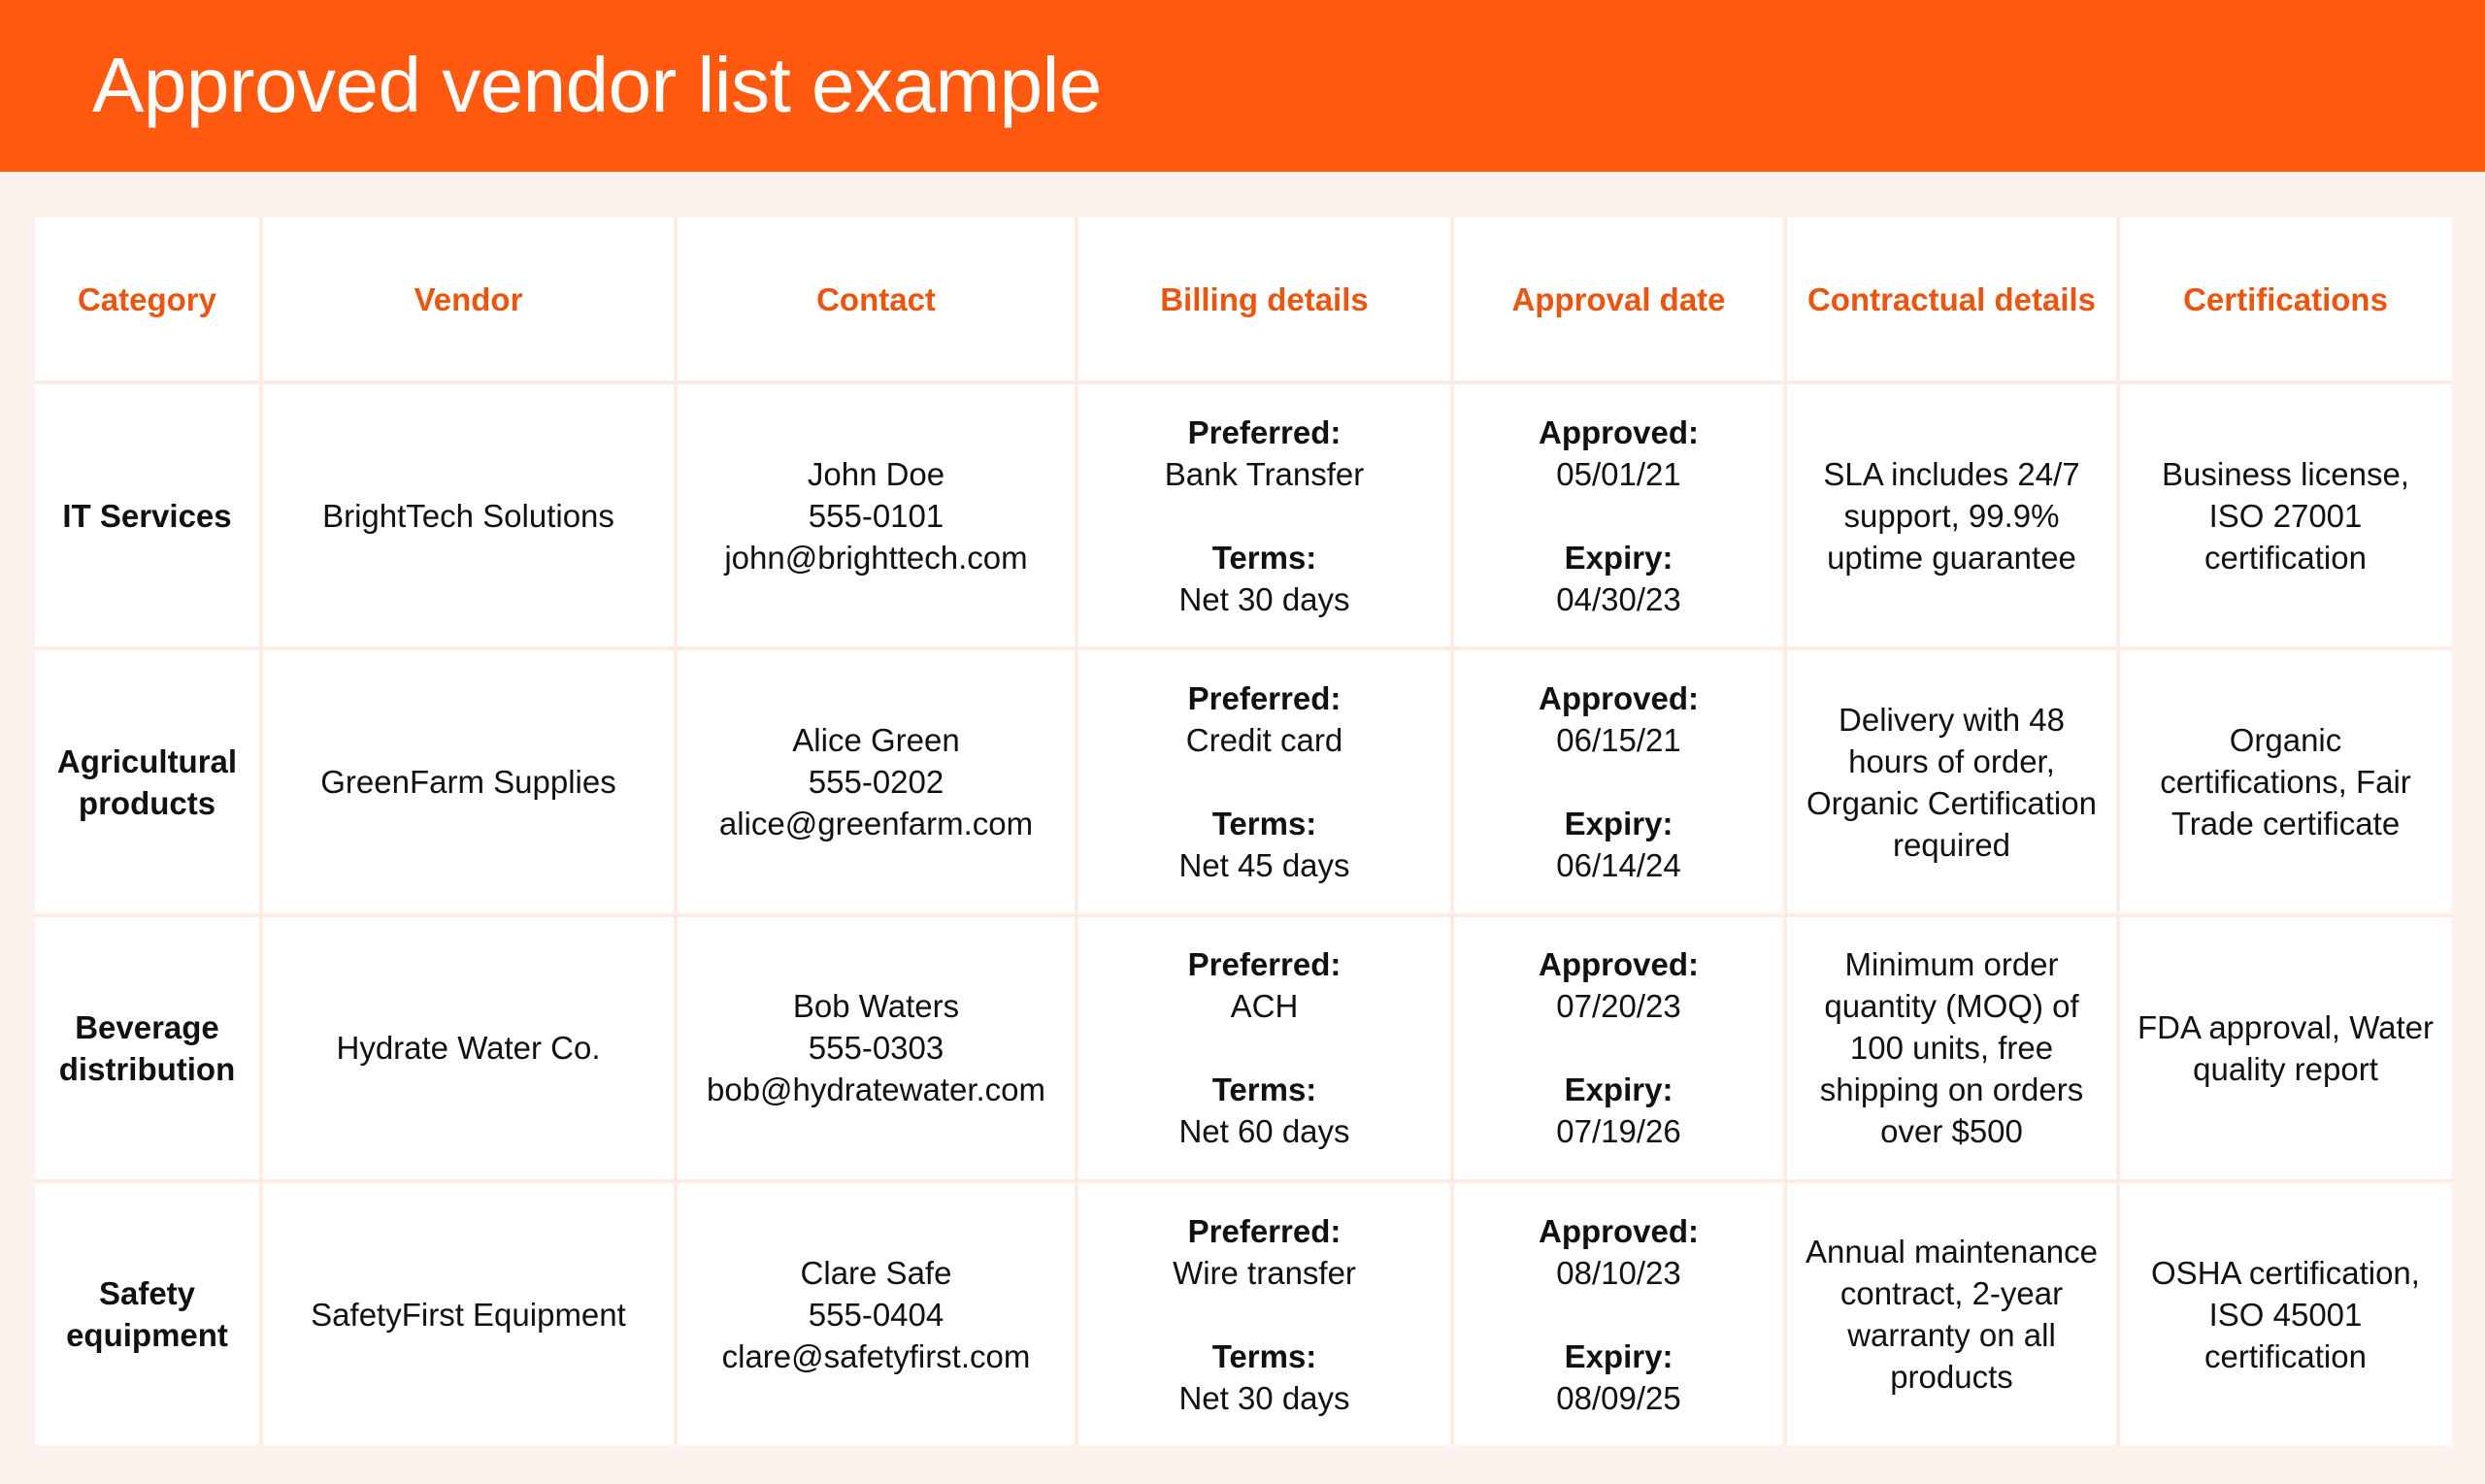 This screenshot has width=2485, height=1484. Describe the element at coordinates (876, 1355) in the screenshot. I see `contact-email: clare@safetyfirst.com` at that location.